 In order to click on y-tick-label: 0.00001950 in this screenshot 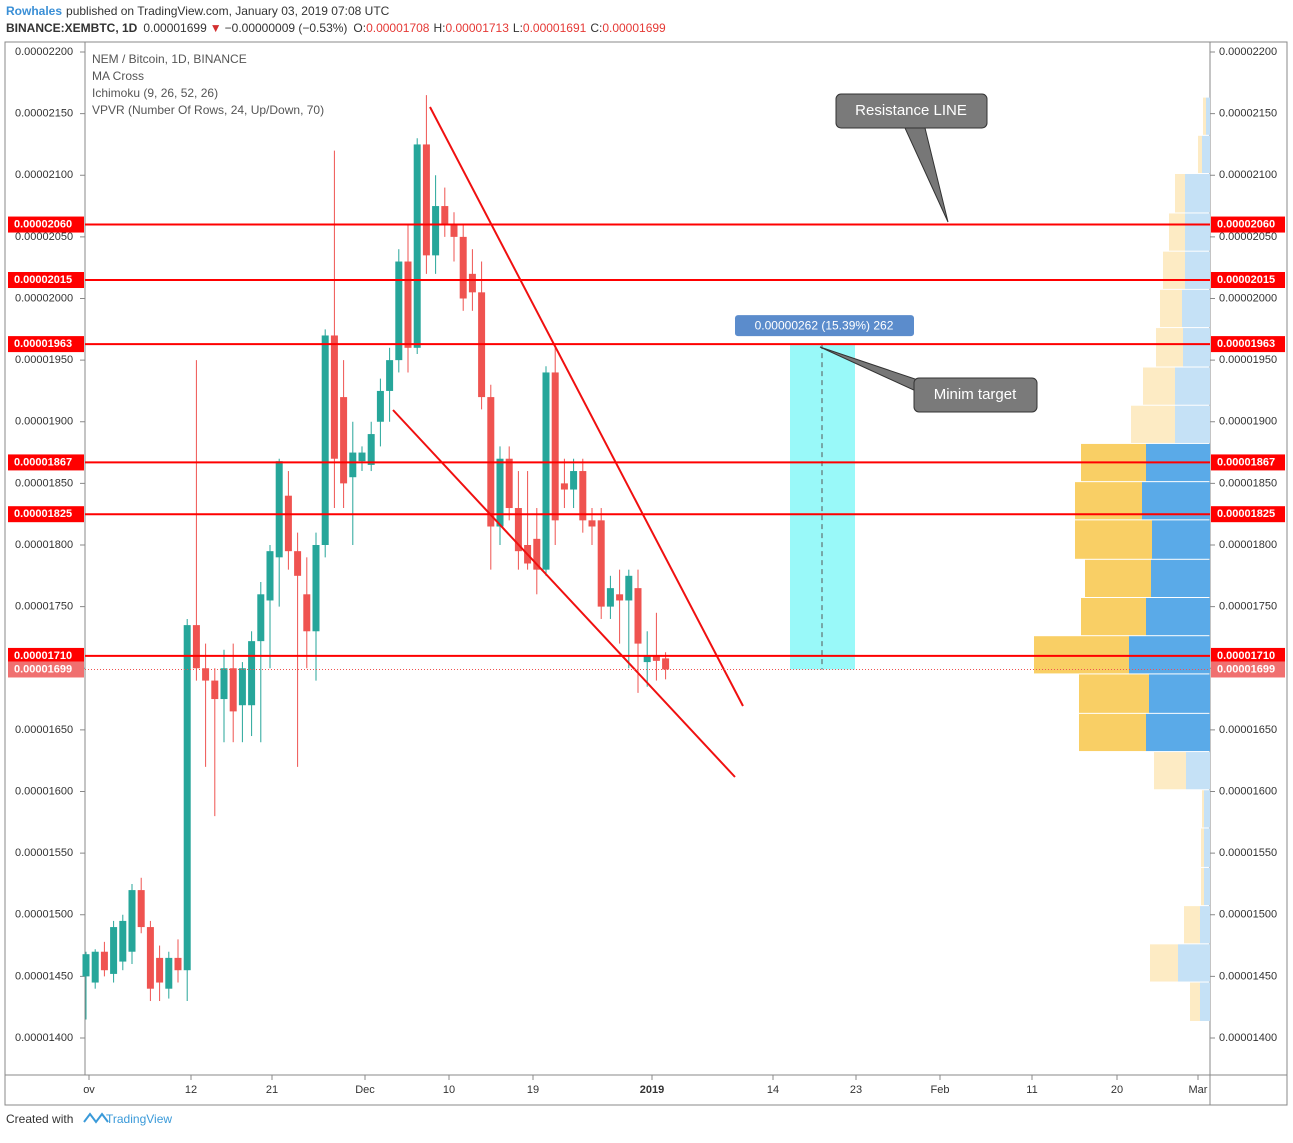, I will do `click(44, 360)`.